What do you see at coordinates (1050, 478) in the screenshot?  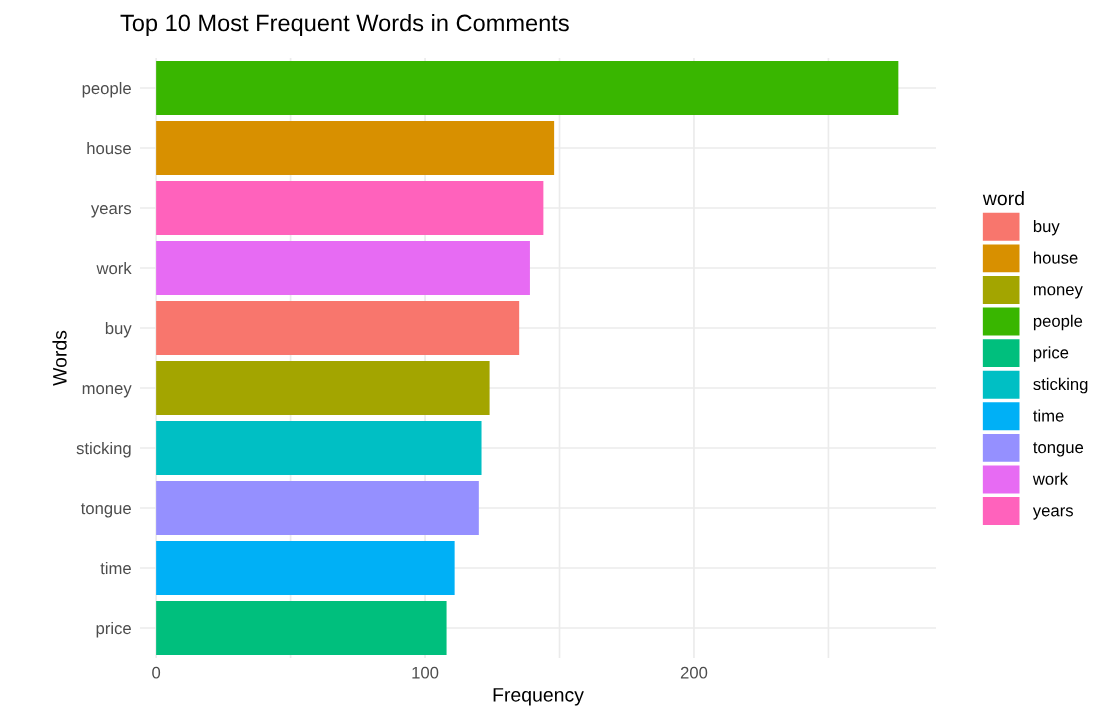 I see `legend-label: work` at bounding box center [1050, 478].